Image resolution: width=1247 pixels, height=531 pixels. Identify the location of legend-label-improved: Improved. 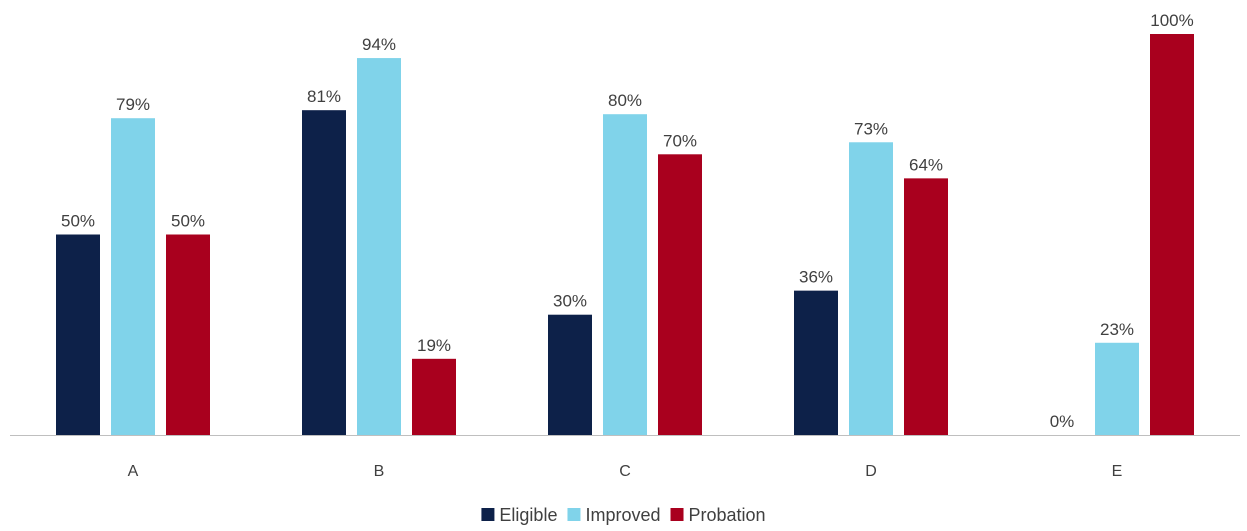
(622, 515).